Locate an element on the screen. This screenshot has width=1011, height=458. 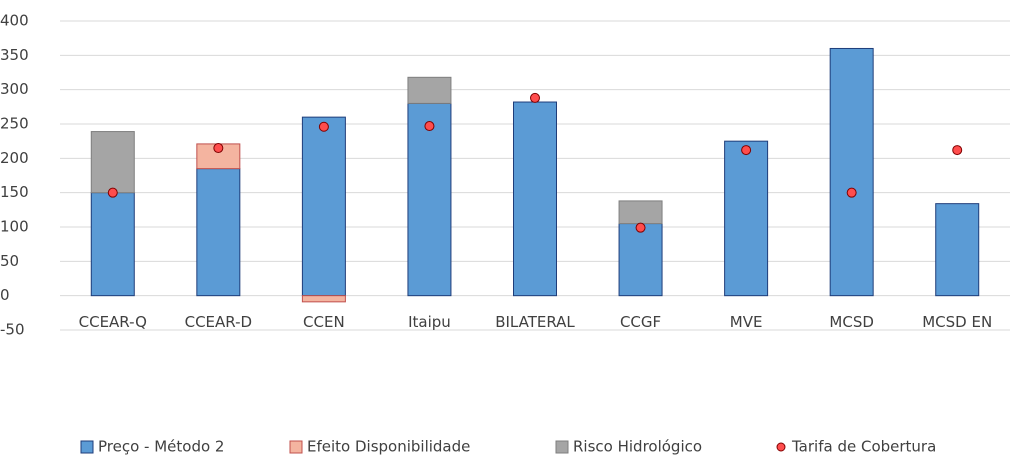
legend-label: Efeito Disponibilidade is located at coordinates (388, 447).